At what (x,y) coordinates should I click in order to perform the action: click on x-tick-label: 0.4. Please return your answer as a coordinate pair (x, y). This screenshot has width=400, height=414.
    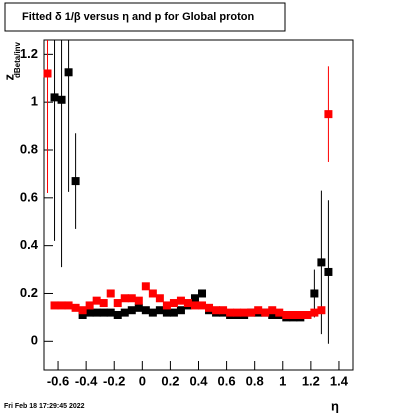
    Looking at the image, I should click on (198, 380).